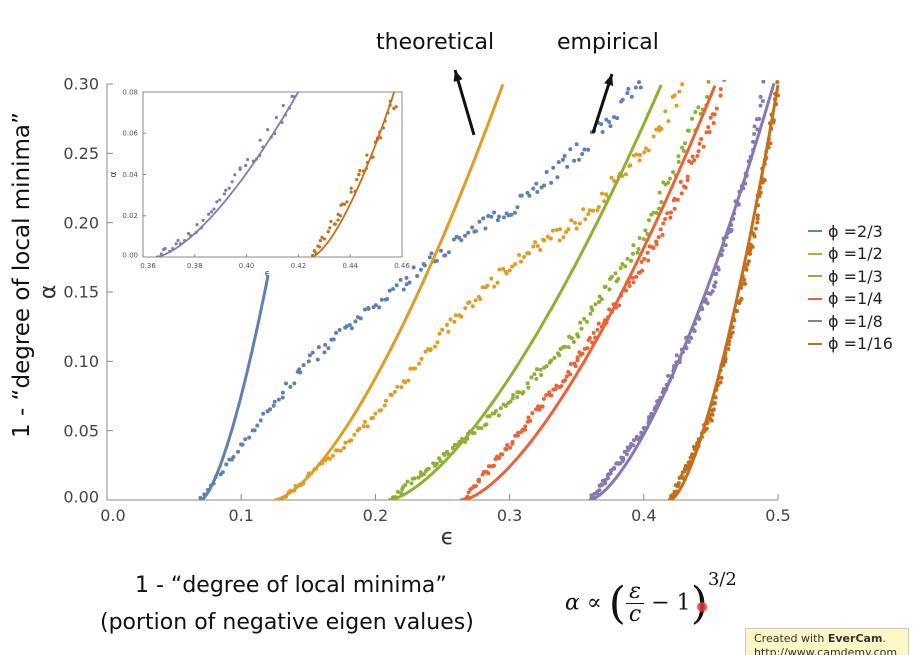 The width and height of the screenshot is (916, 655). Describe the element at coordinates (855, 638) in the screenshot. I see `watermark-brand: EverCam` at that location.